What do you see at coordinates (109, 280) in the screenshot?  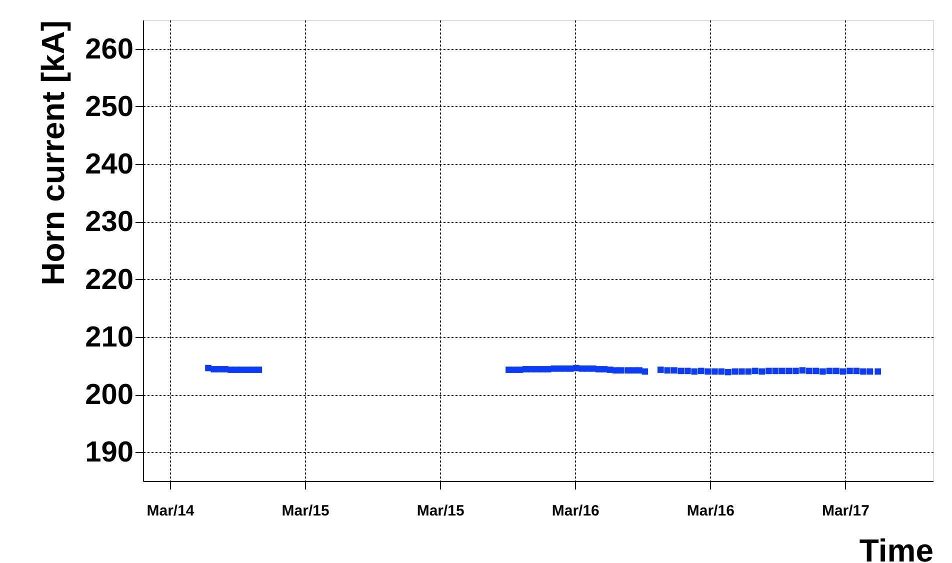 I see `y-tick-label: 220` at bounding box center [109, 280].